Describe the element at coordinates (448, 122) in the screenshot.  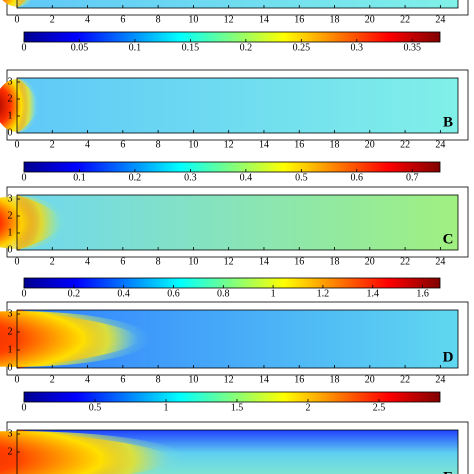
I see `panel-label: B` at that location.